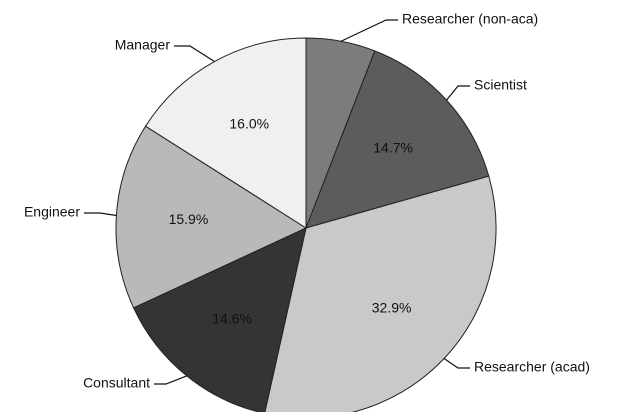 The width and height of the screenshot is (622, 412). Describe the element at coordinates (52, 212) in the screenshot. I see `slice-label: Engineer` at that location.